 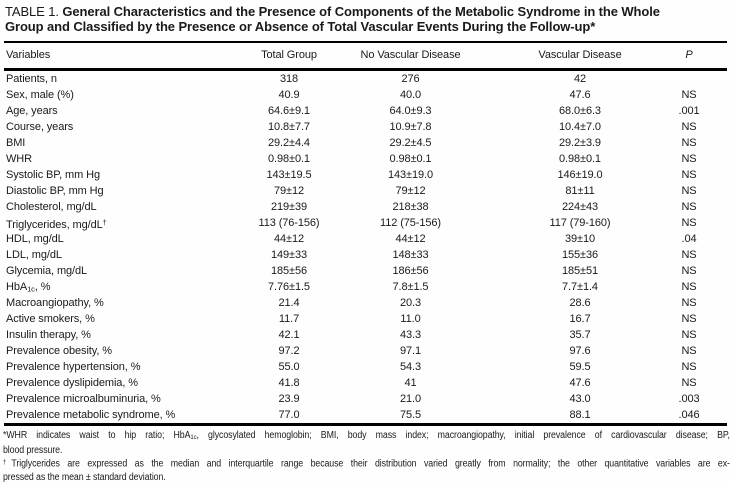 I want to click on total-group-value: 10.8±7.7, so click(x=289, y=126).